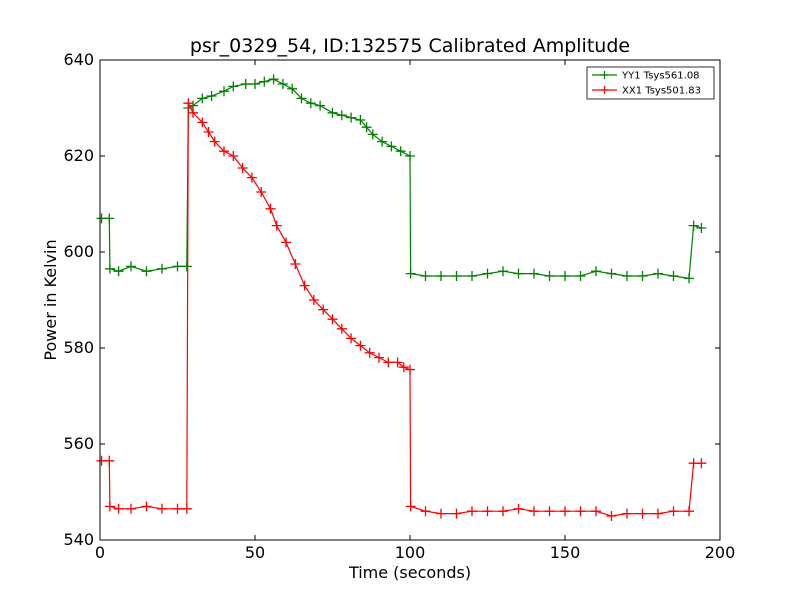 The image size is (800, 600). What do you see at coordinates (78, 251) in the screenshot?
I see `y-tick-label: 600` at bounding box center [78, 251].